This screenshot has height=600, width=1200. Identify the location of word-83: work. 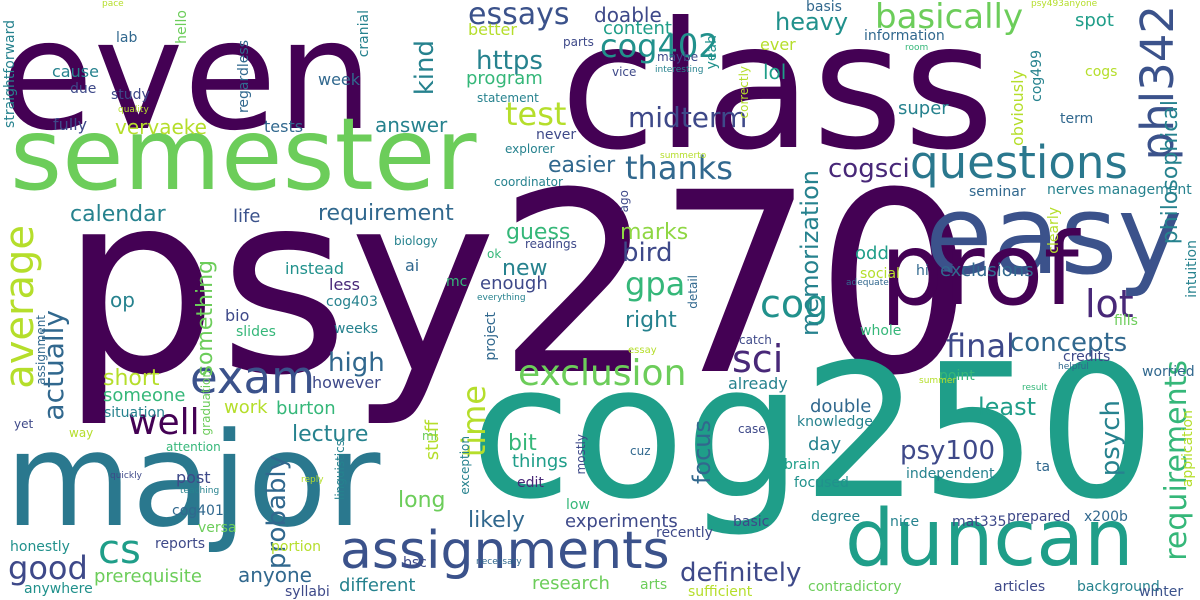
(246, 407).